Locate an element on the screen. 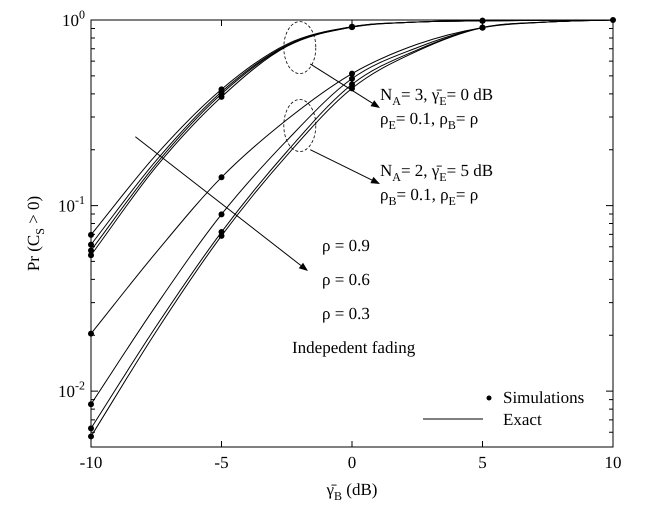 The image size is (649, 510). x-tick-label: 0 is located at coordinates (352, 462).